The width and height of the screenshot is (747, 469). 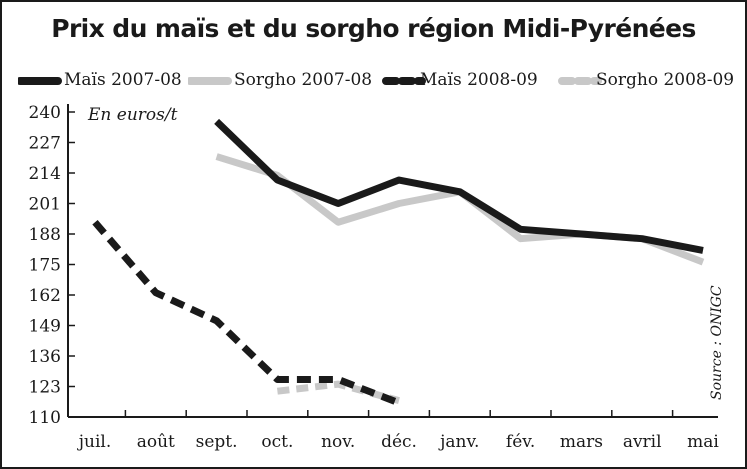 I want to click on y-tick-label: 201, so click(x=45, y=205).